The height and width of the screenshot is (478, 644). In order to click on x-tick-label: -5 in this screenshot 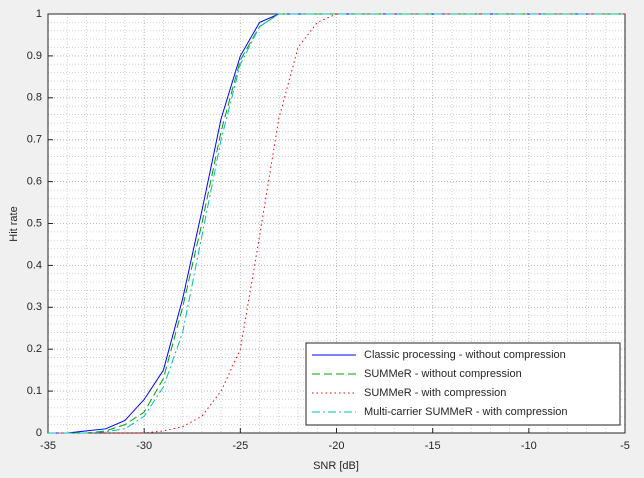, I will do `click(625, 446)`.